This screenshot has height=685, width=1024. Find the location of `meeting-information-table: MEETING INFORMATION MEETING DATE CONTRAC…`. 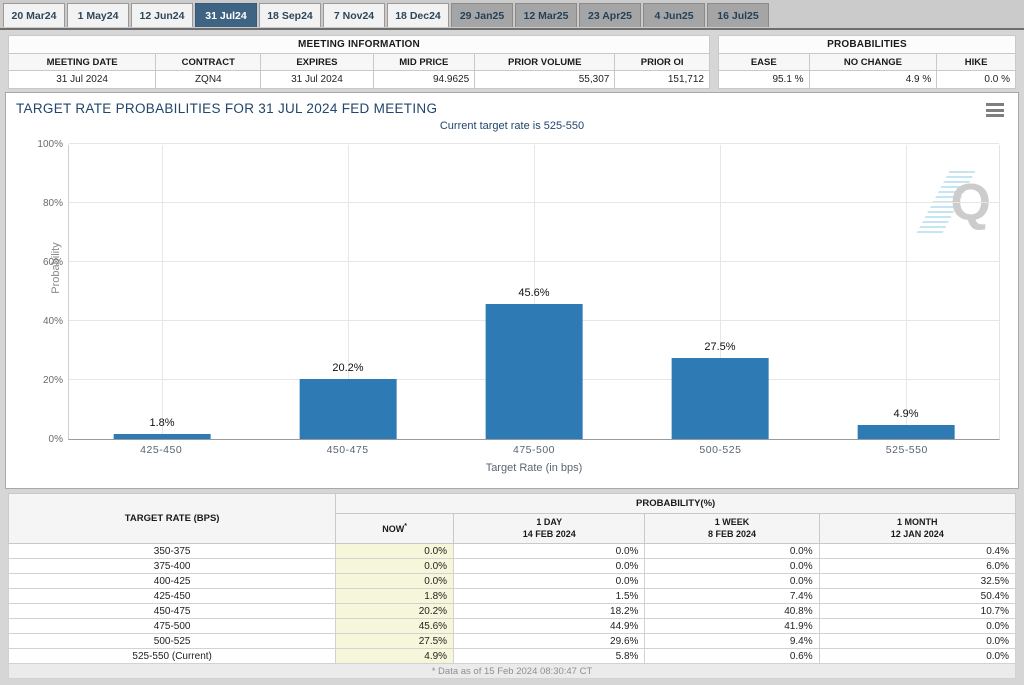

meeting-information-table: MEETING INFORMATION MEETING DATE CONTRAC… is located at coordinates (358, 62).